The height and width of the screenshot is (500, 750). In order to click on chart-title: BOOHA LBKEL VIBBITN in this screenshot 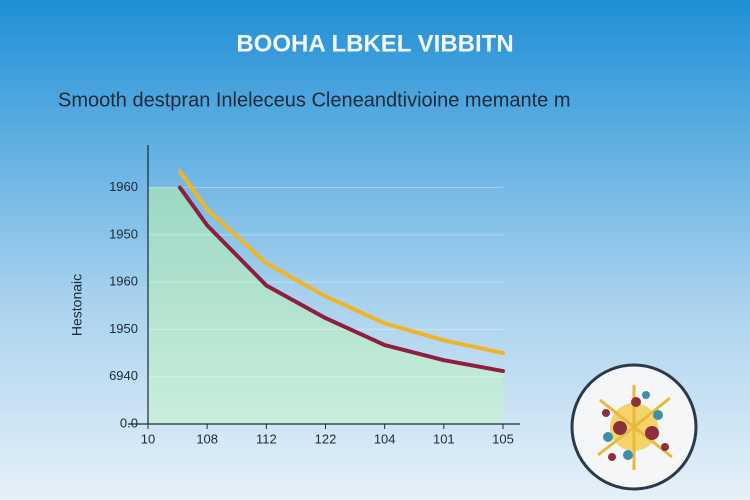, I will do `click(374, 43)`.